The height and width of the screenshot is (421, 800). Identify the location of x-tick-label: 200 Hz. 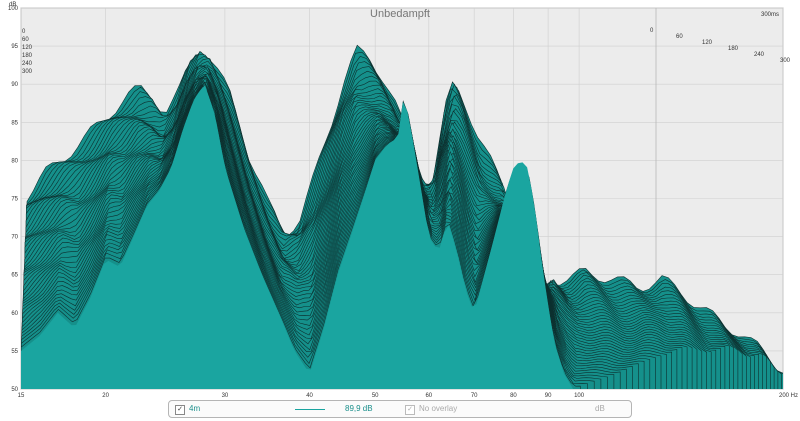
(788, 396).